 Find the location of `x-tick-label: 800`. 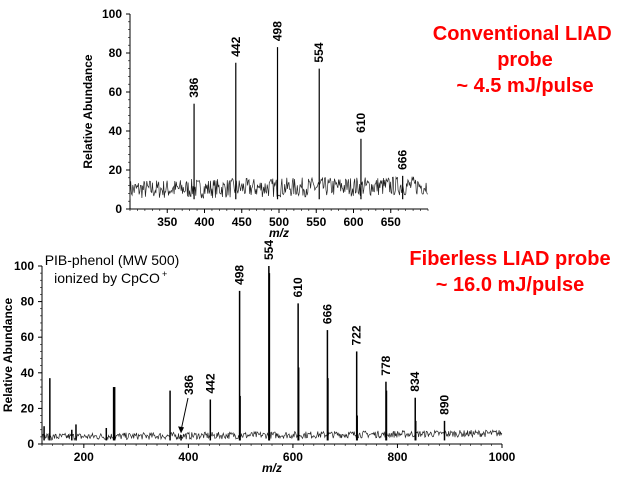

x-tick-label: 800 is located at coordinates (397, 457).